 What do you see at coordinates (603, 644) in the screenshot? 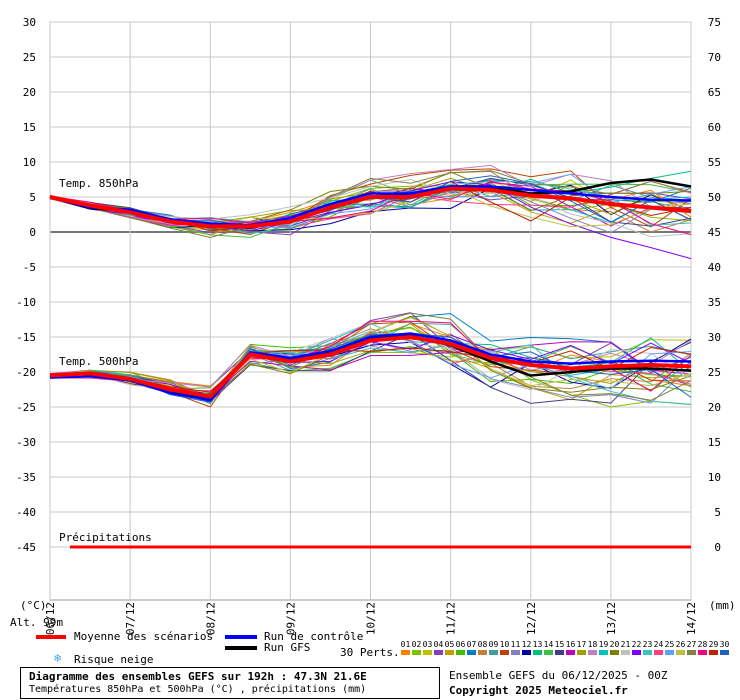
I see `perturbation-id-label: 19` at bounding box center [603, 644].